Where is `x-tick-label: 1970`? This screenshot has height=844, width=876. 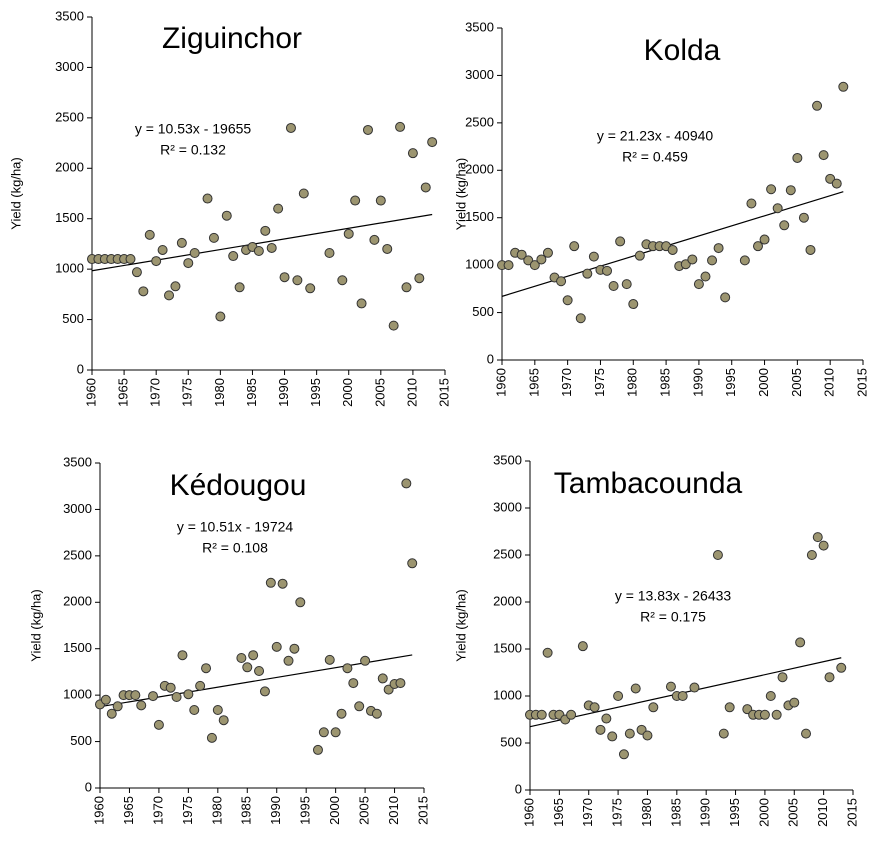 x-tick-label: 1970 is located at coordinates (587, 812).